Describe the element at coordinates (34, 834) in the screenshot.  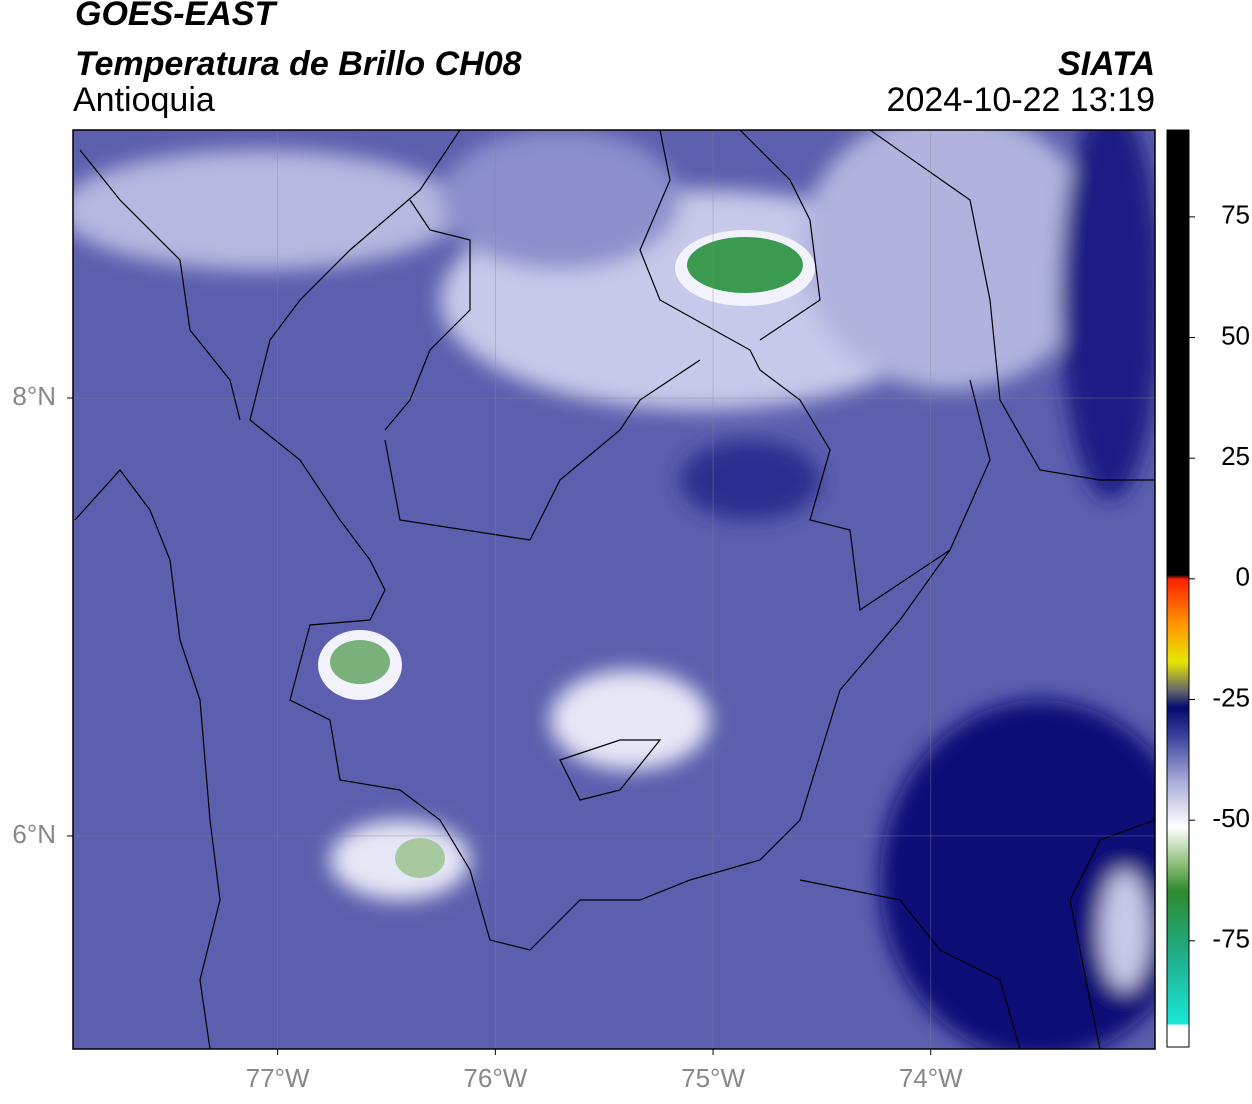
I see `y-tick-label: 6°N` at that location.